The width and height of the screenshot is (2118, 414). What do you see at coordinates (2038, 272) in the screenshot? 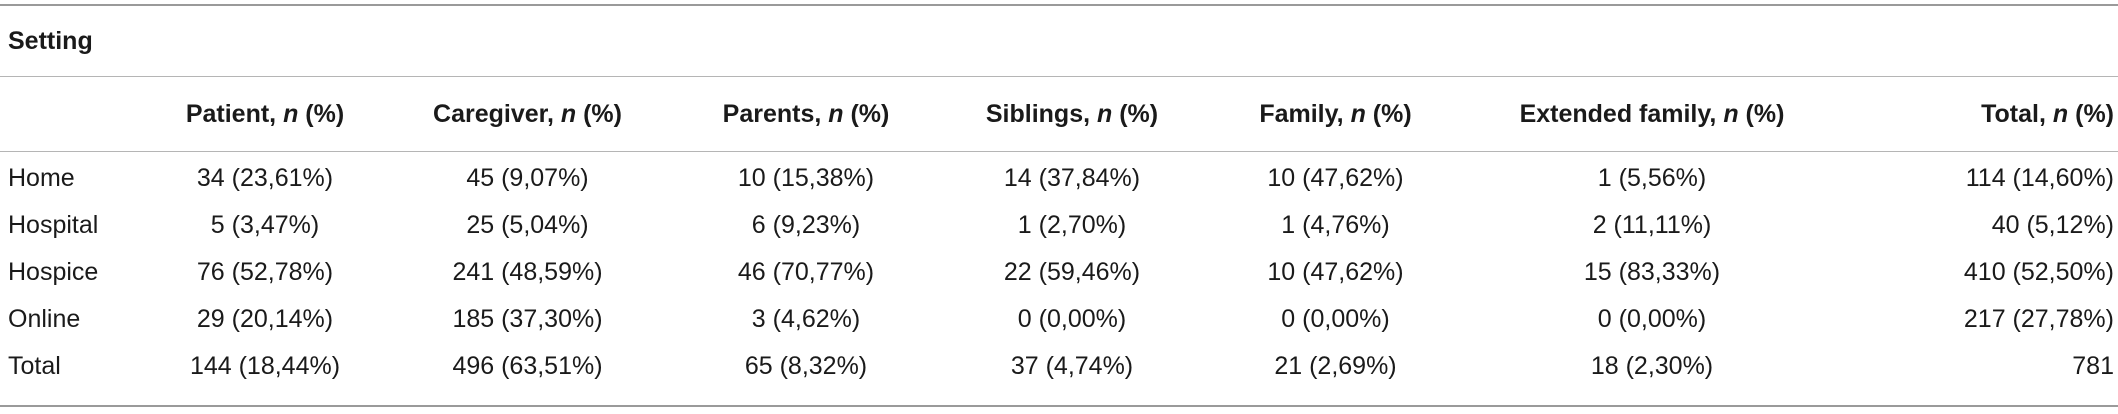
I see `table-cell: 410 (52,50%)` at bounding box center [2038, 272].